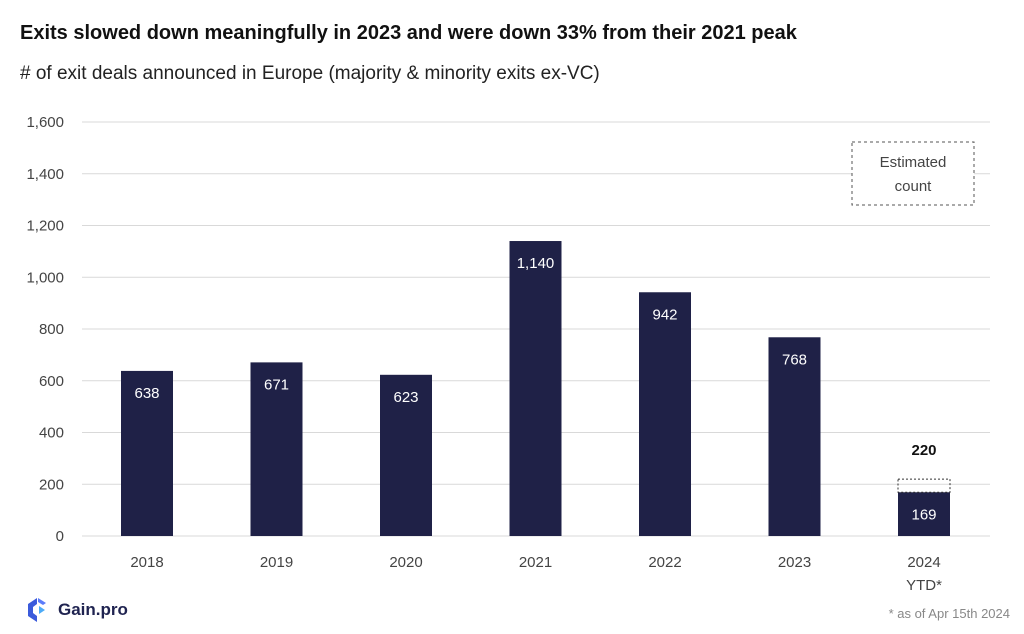 This screenshot has height=634, width=1024. I want to click on y-tick-label: 0, so click(60, 536).